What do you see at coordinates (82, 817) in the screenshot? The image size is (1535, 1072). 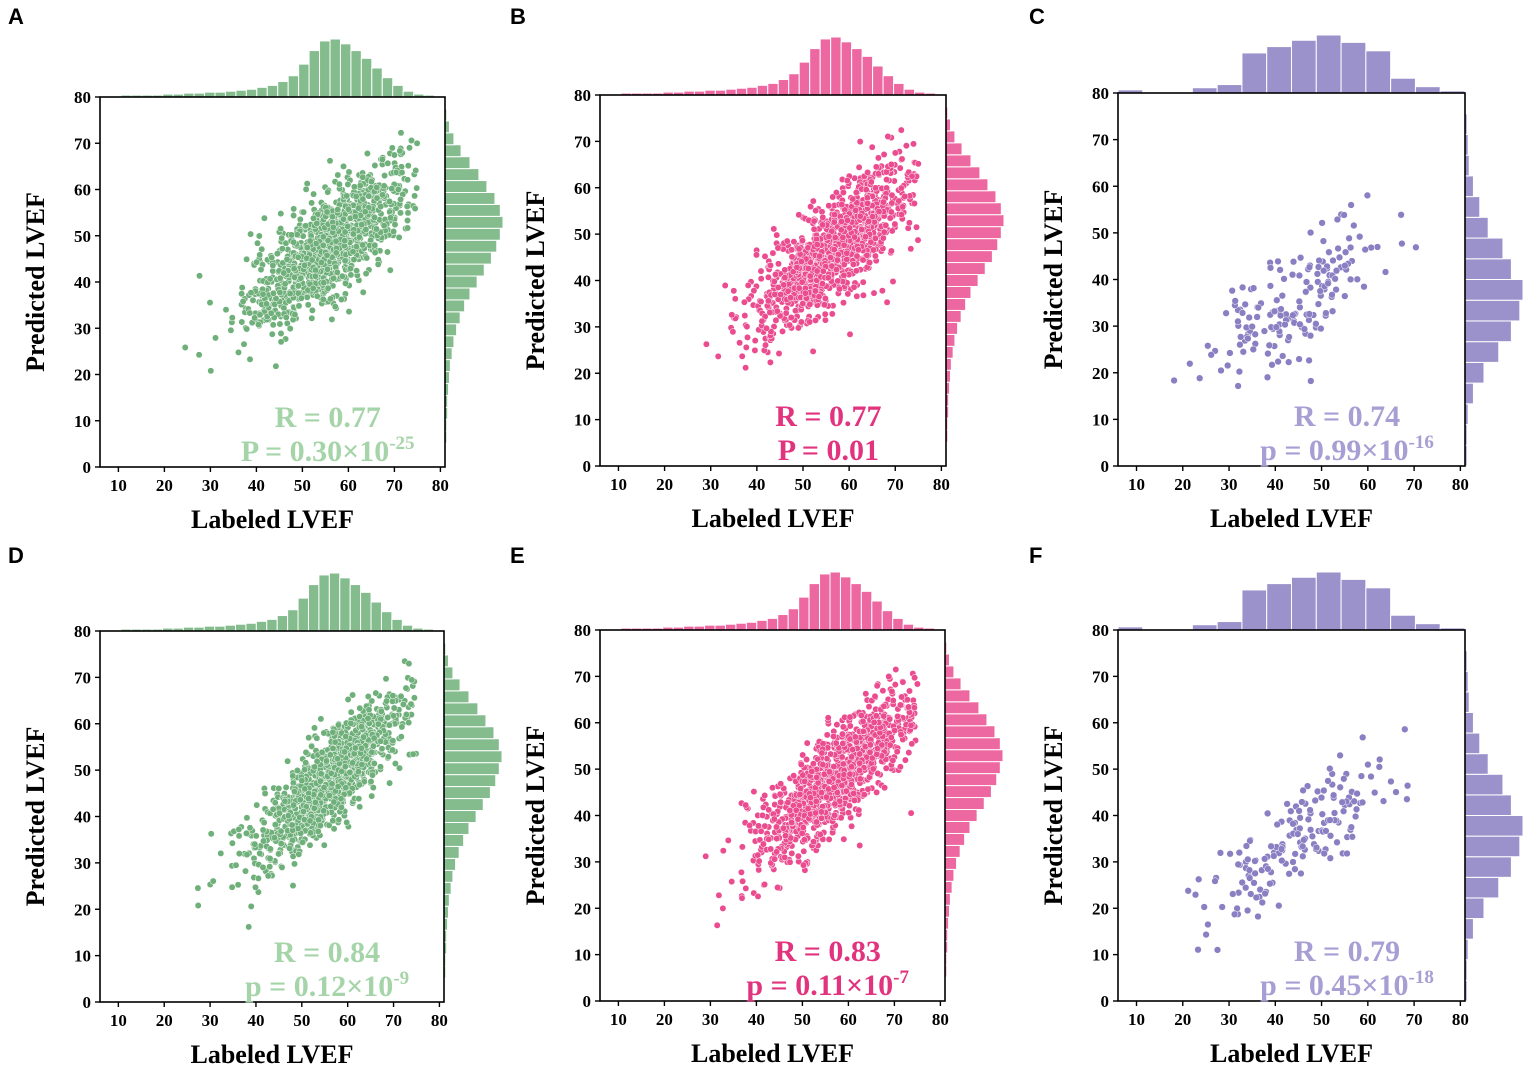 I see `y-tick-label: 40` at bounding box center [82, 817].